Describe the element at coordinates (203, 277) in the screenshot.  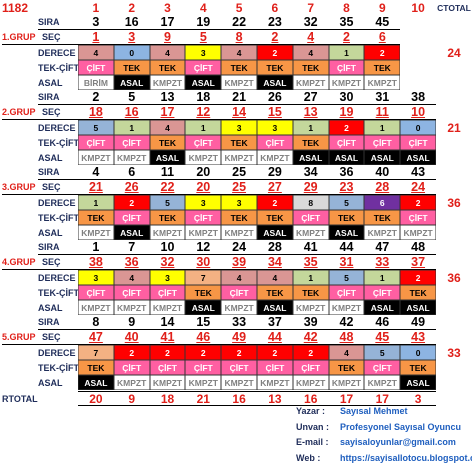
I see `degree-cell: 7` at that location.